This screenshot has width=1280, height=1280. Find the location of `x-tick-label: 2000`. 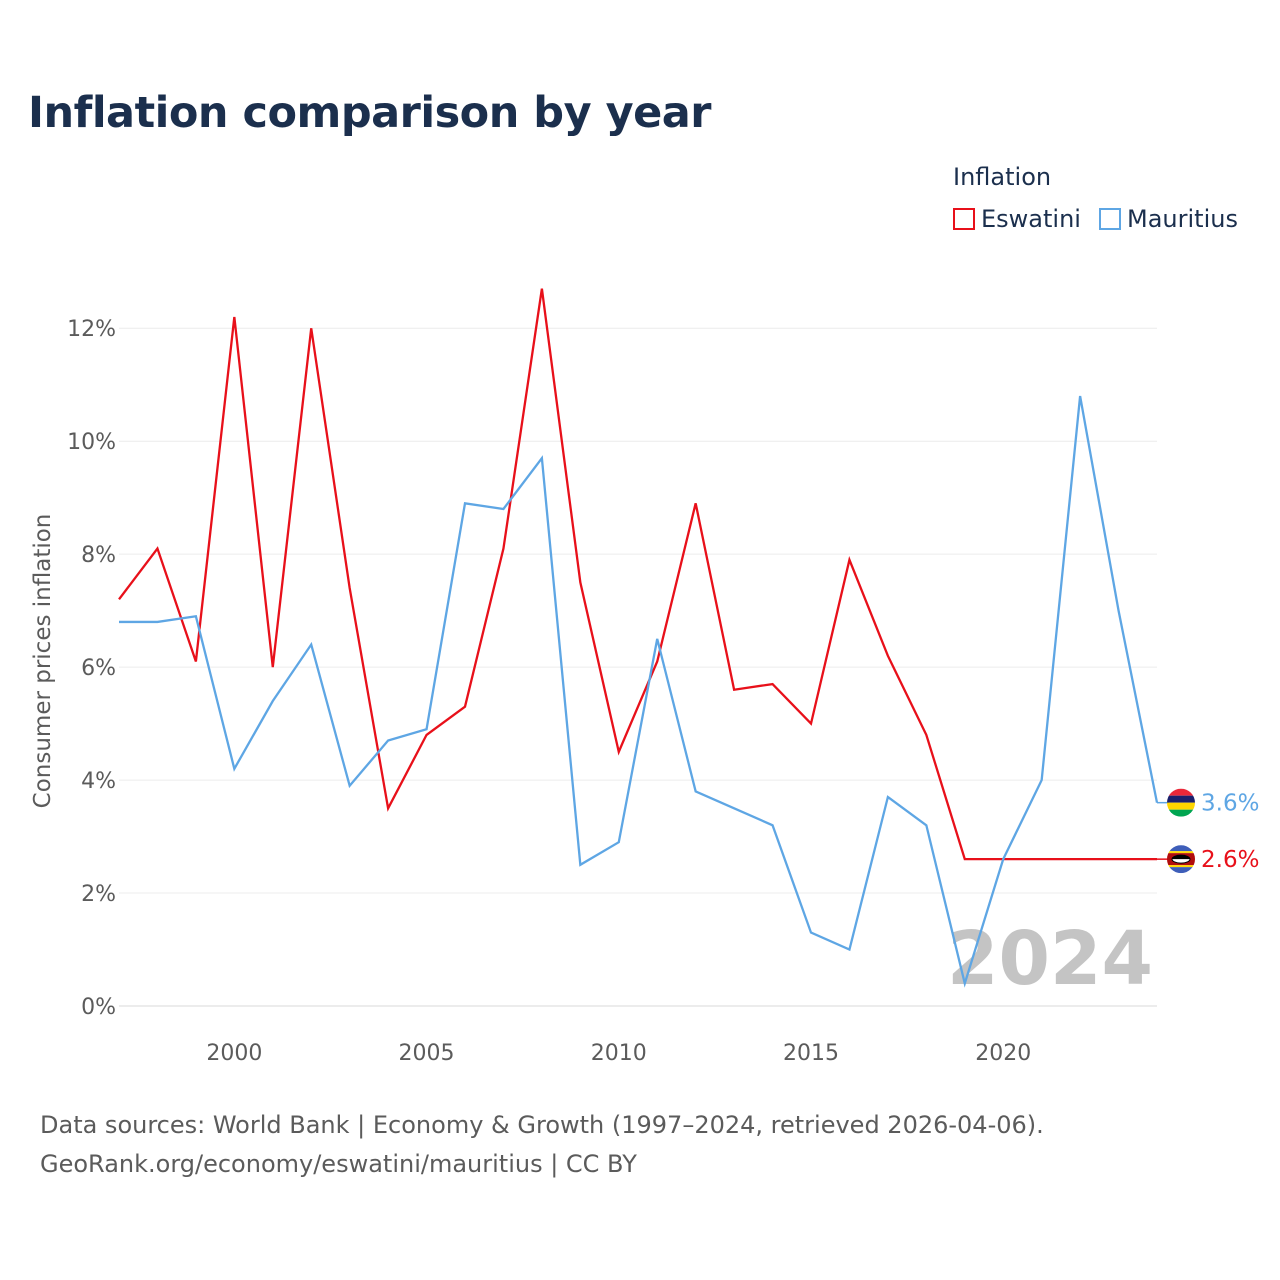

x-tick-label: 2000 is located at coordinates (234, 1053).